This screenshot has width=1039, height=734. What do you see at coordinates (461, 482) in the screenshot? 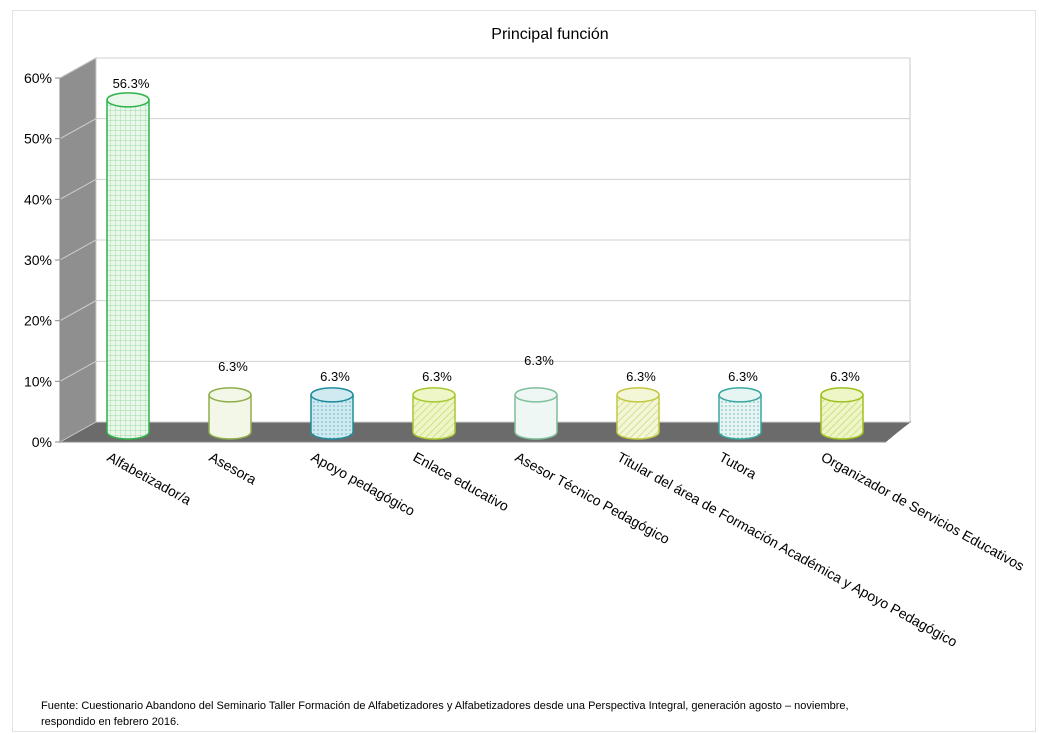
I see `category-label: Enlace educativo` at bounding box center [461, 482].